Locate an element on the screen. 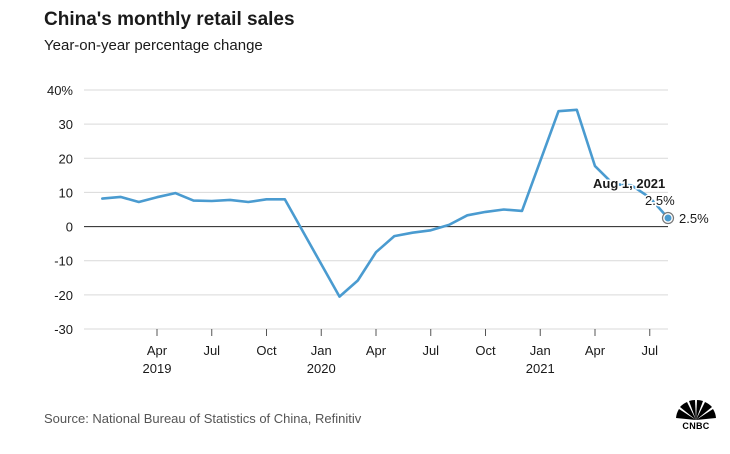 This screenshot has width=730, height=454. annotation-value: 2.5% is located at coordinates (660, 200).